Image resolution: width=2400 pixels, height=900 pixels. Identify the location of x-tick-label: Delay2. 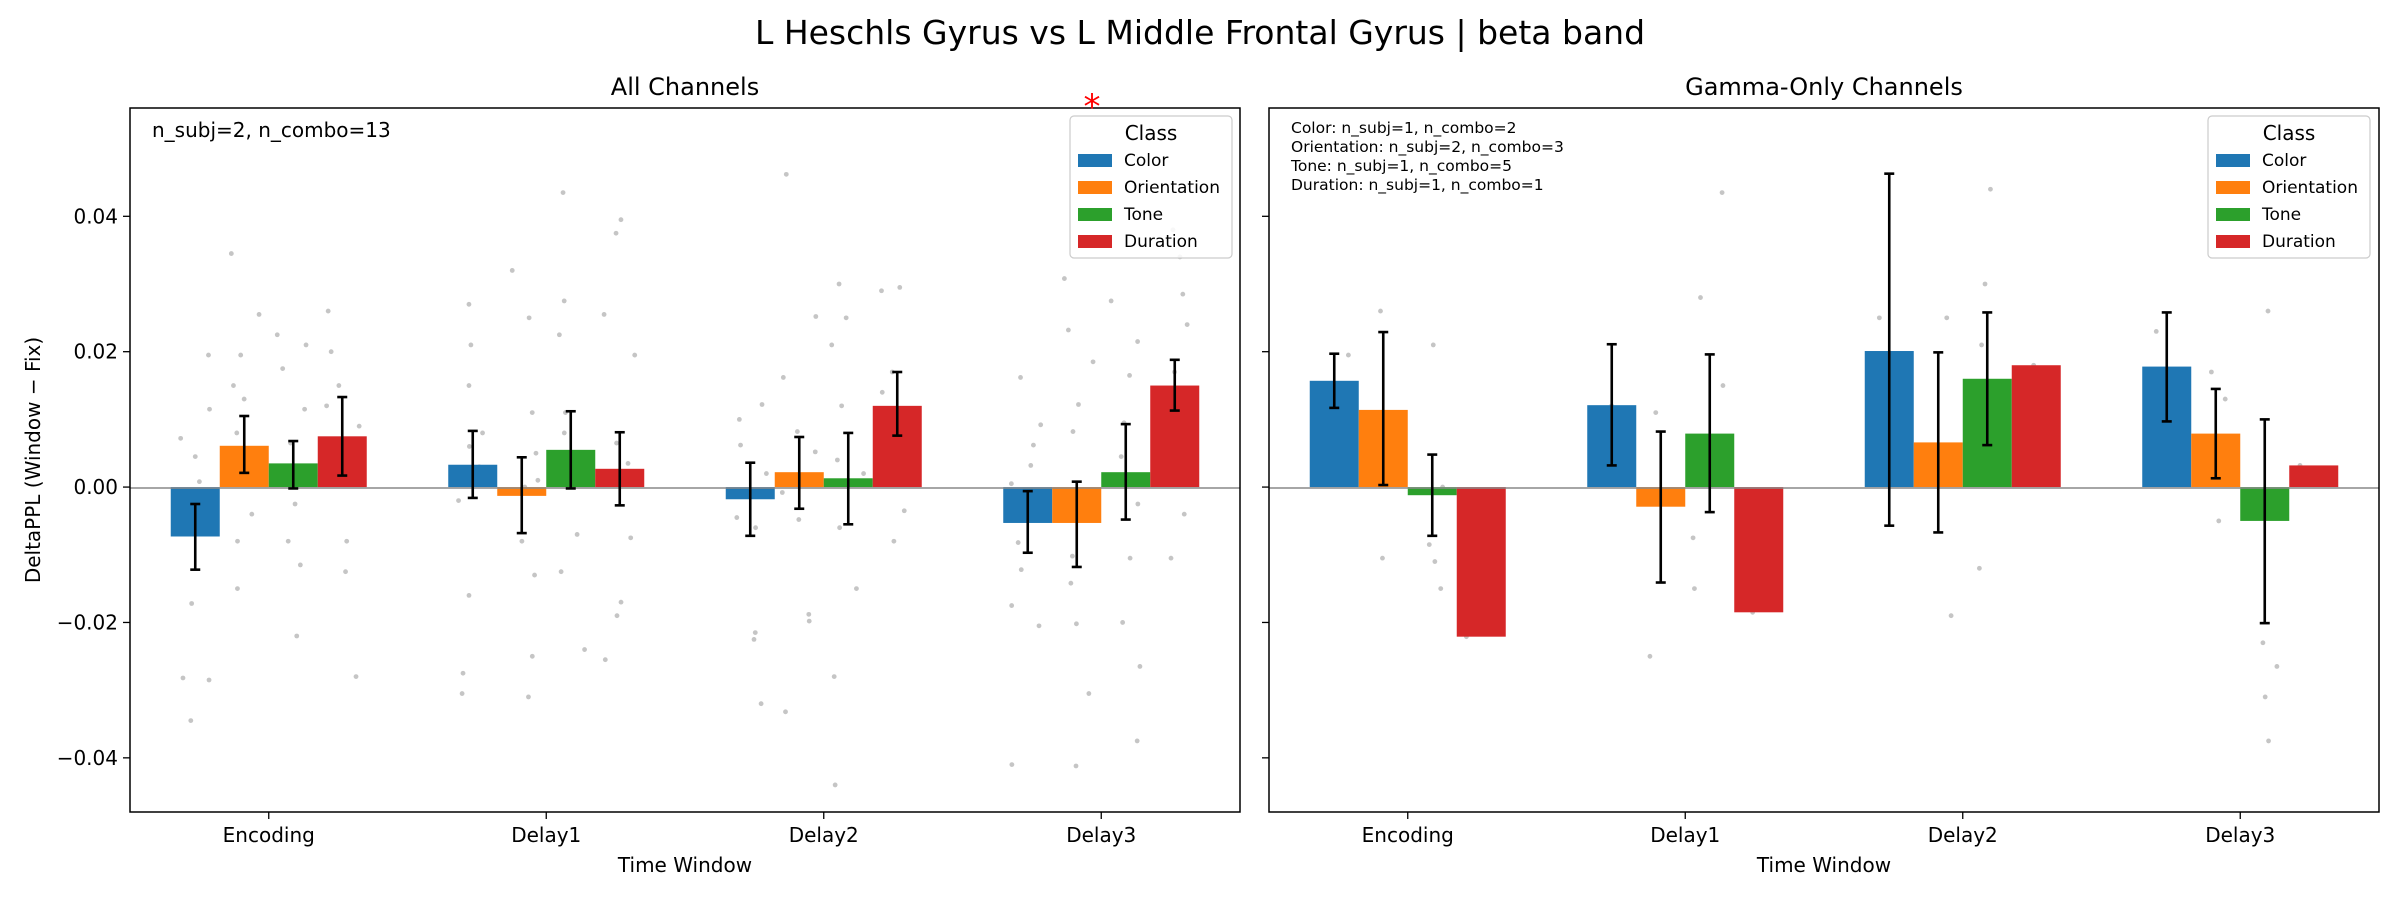
(824, 835).